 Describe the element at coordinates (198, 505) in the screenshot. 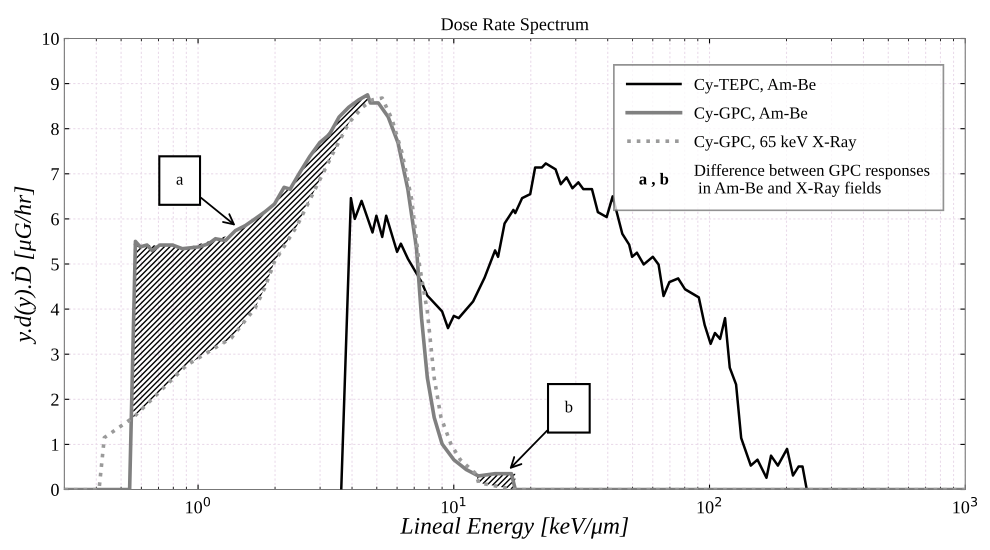

I see `x-tick-label: 10$^{0}$` at that location.